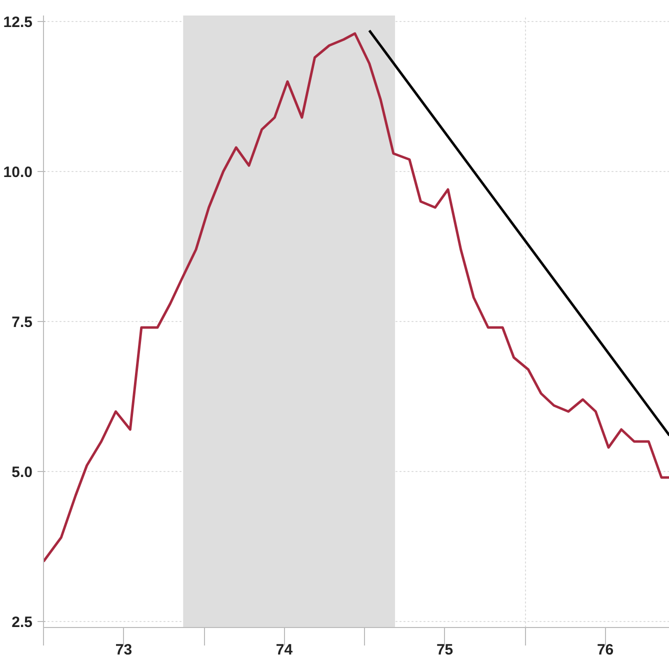 The width and height of the screenshot is (669, 657). I want to click on y-tick-label: 12.5, so click(18, 22).